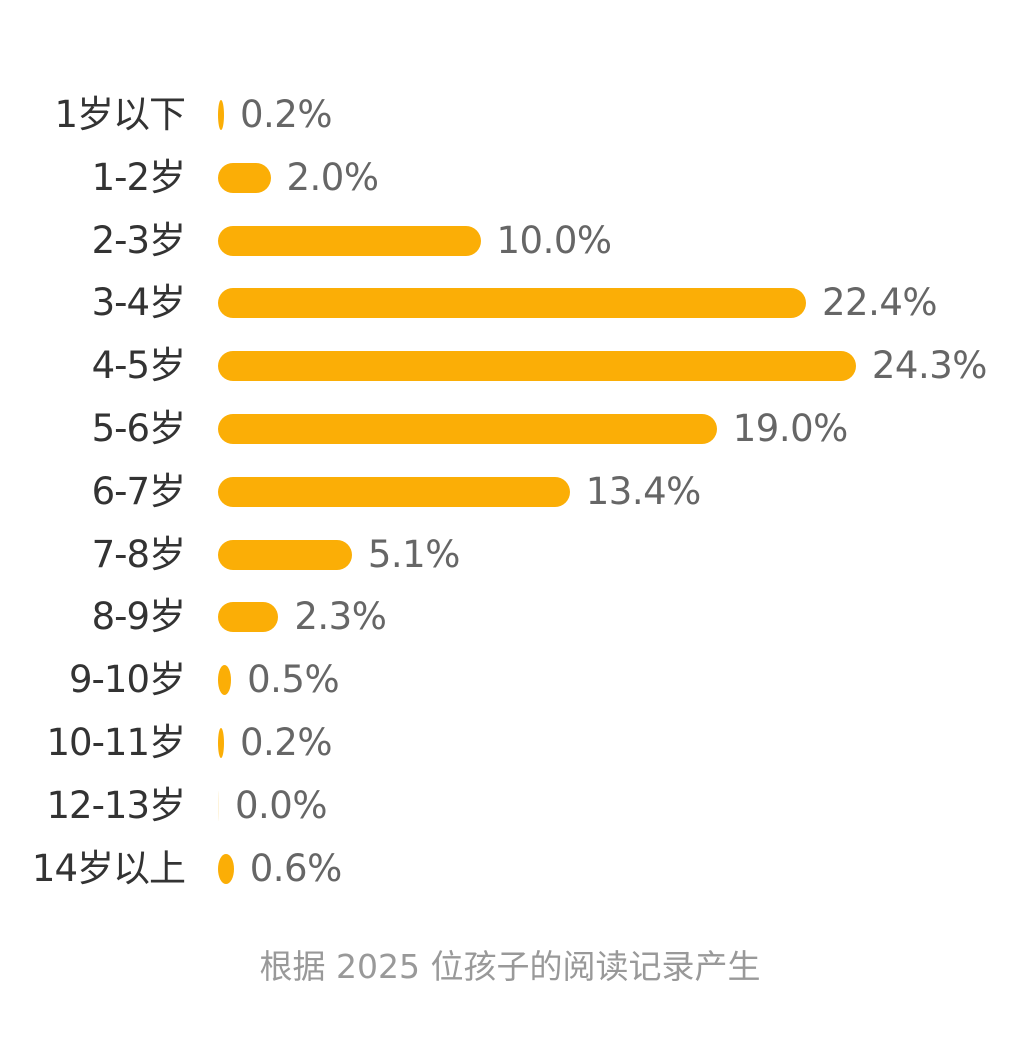  What do you see at coordinates (296, 868) in the screenshot?
I see `value-label: 0.6%` at bounding box center [296, 868].